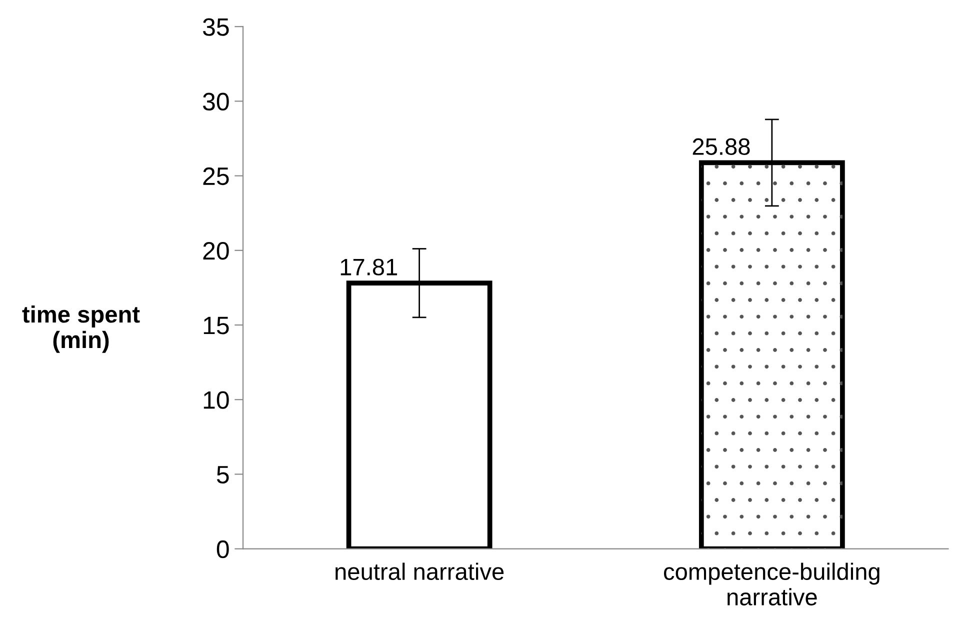 The height and width of the screenshot is (633, 953). What do you see at coordinates (222, 549) in the screenshot?
I see `y-tick-label: 0` at bounding box center [222, 549].